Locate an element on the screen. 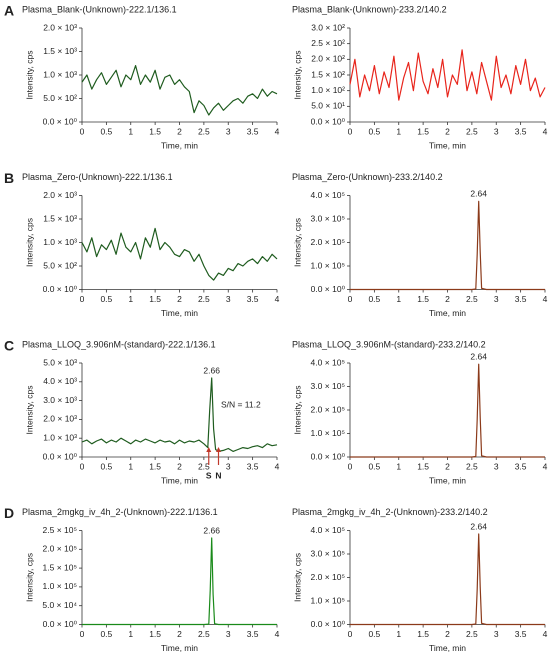  y-tick-label: 5.0 × 10¹ is located at coordinates (328, 106).